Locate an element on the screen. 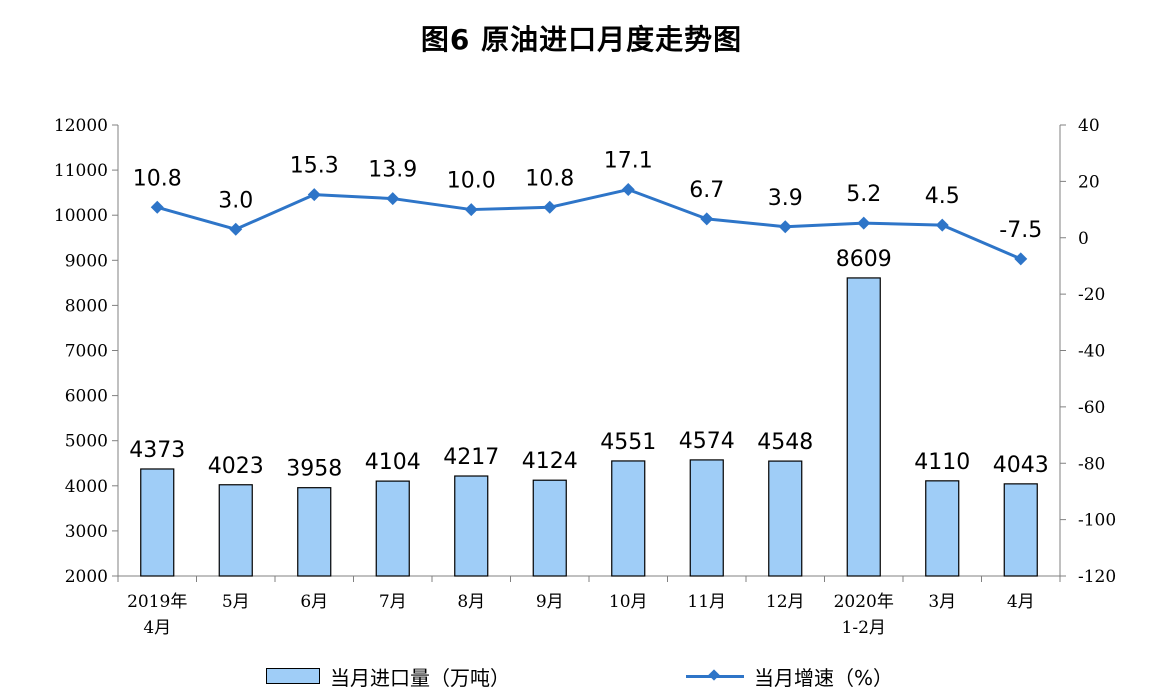 The image size is (1163, 698). right-tick-label: 20 is located at coordinates (1089, 182).